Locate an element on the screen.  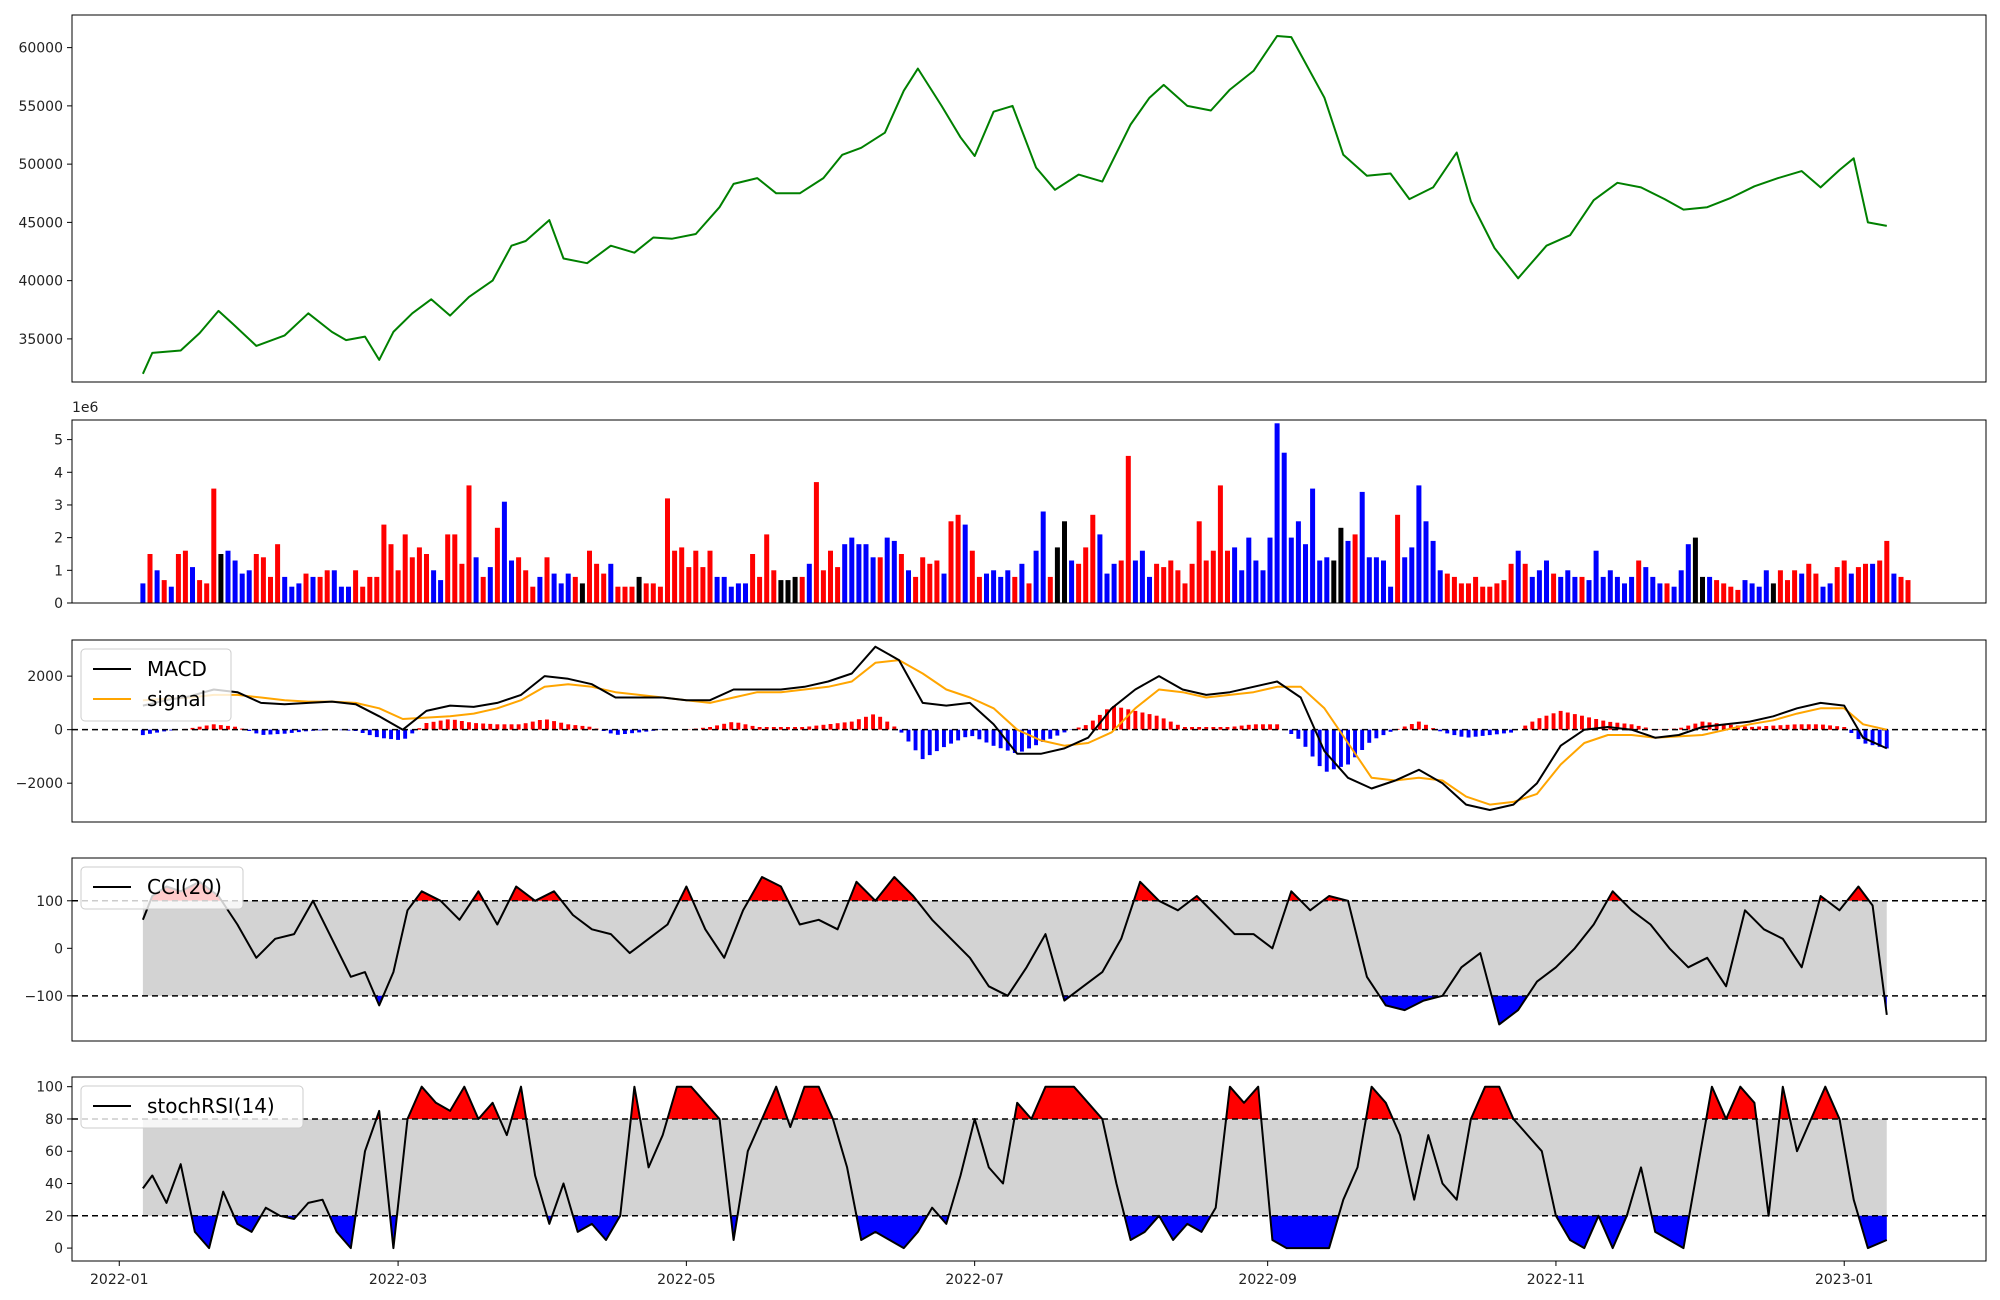
stochrsi-ytick-label: 60 is located at coordinates (54, 1152).